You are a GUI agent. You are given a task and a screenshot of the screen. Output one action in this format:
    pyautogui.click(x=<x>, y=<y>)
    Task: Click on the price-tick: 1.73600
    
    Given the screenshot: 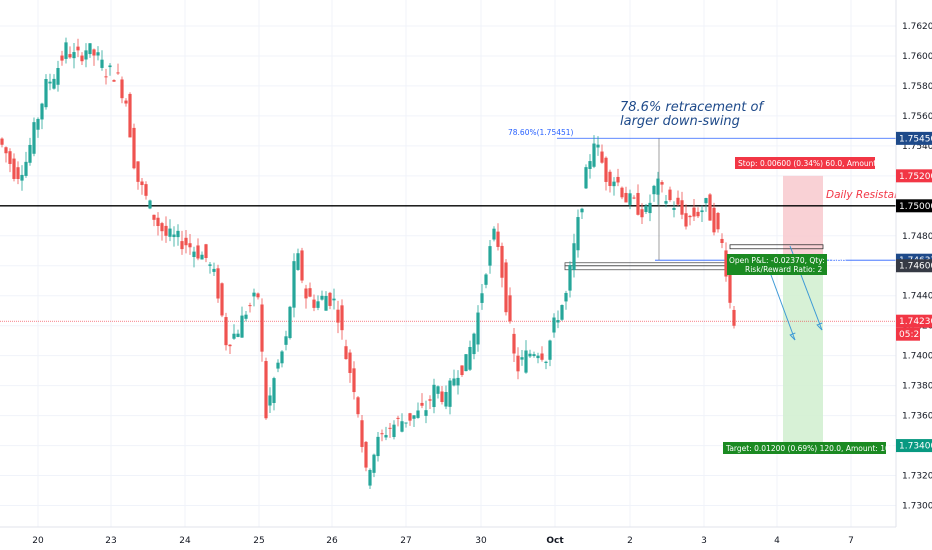 What is the action you would take?
    pyautogui.click(x=917, y=417)
    